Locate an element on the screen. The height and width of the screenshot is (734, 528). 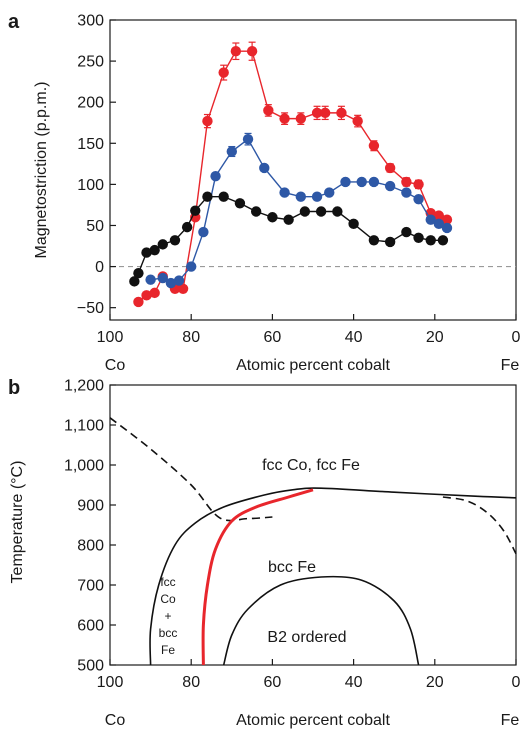
panel-a-y-tick-label: −50 is located at coordinates (90, 308).